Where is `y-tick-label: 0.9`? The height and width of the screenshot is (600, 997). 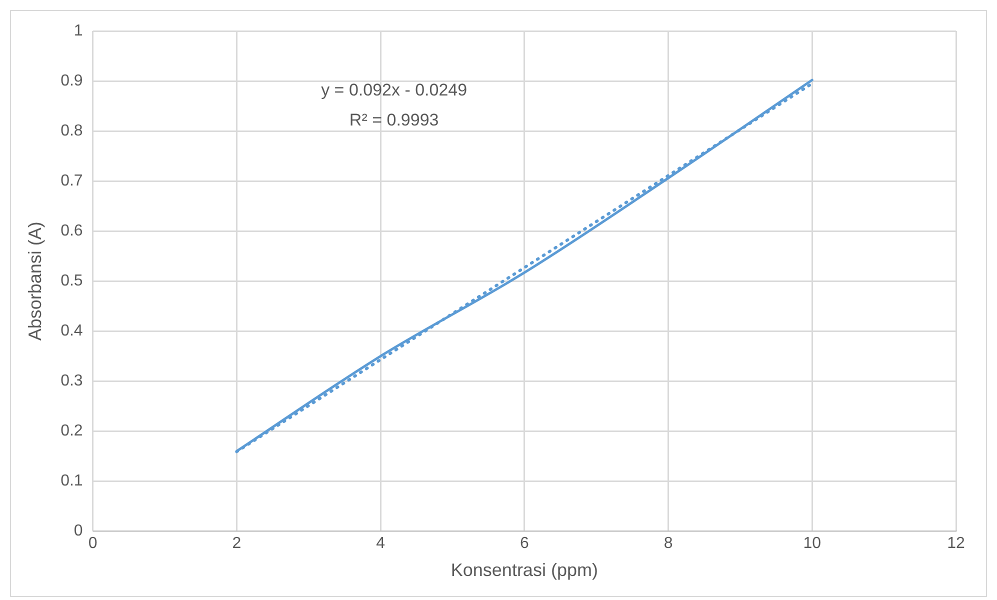 y-tick-label: 0.9 is located at coordinates (71, 81).